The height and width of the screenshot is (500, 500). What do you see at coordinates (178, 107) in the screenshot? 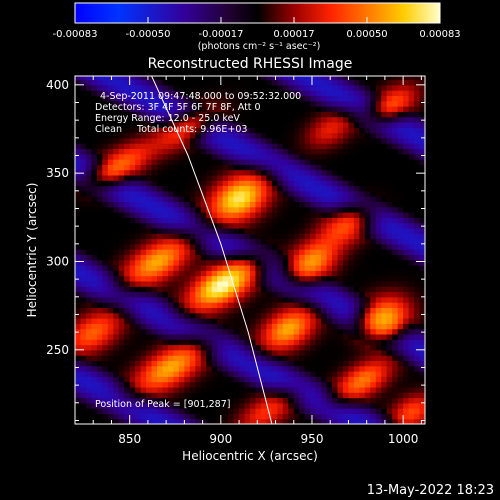
I see `annotation-detectors: Detectors: 3F 4F 5F 6F 7F 8F, Att 0` at bounding box center [178, 107].